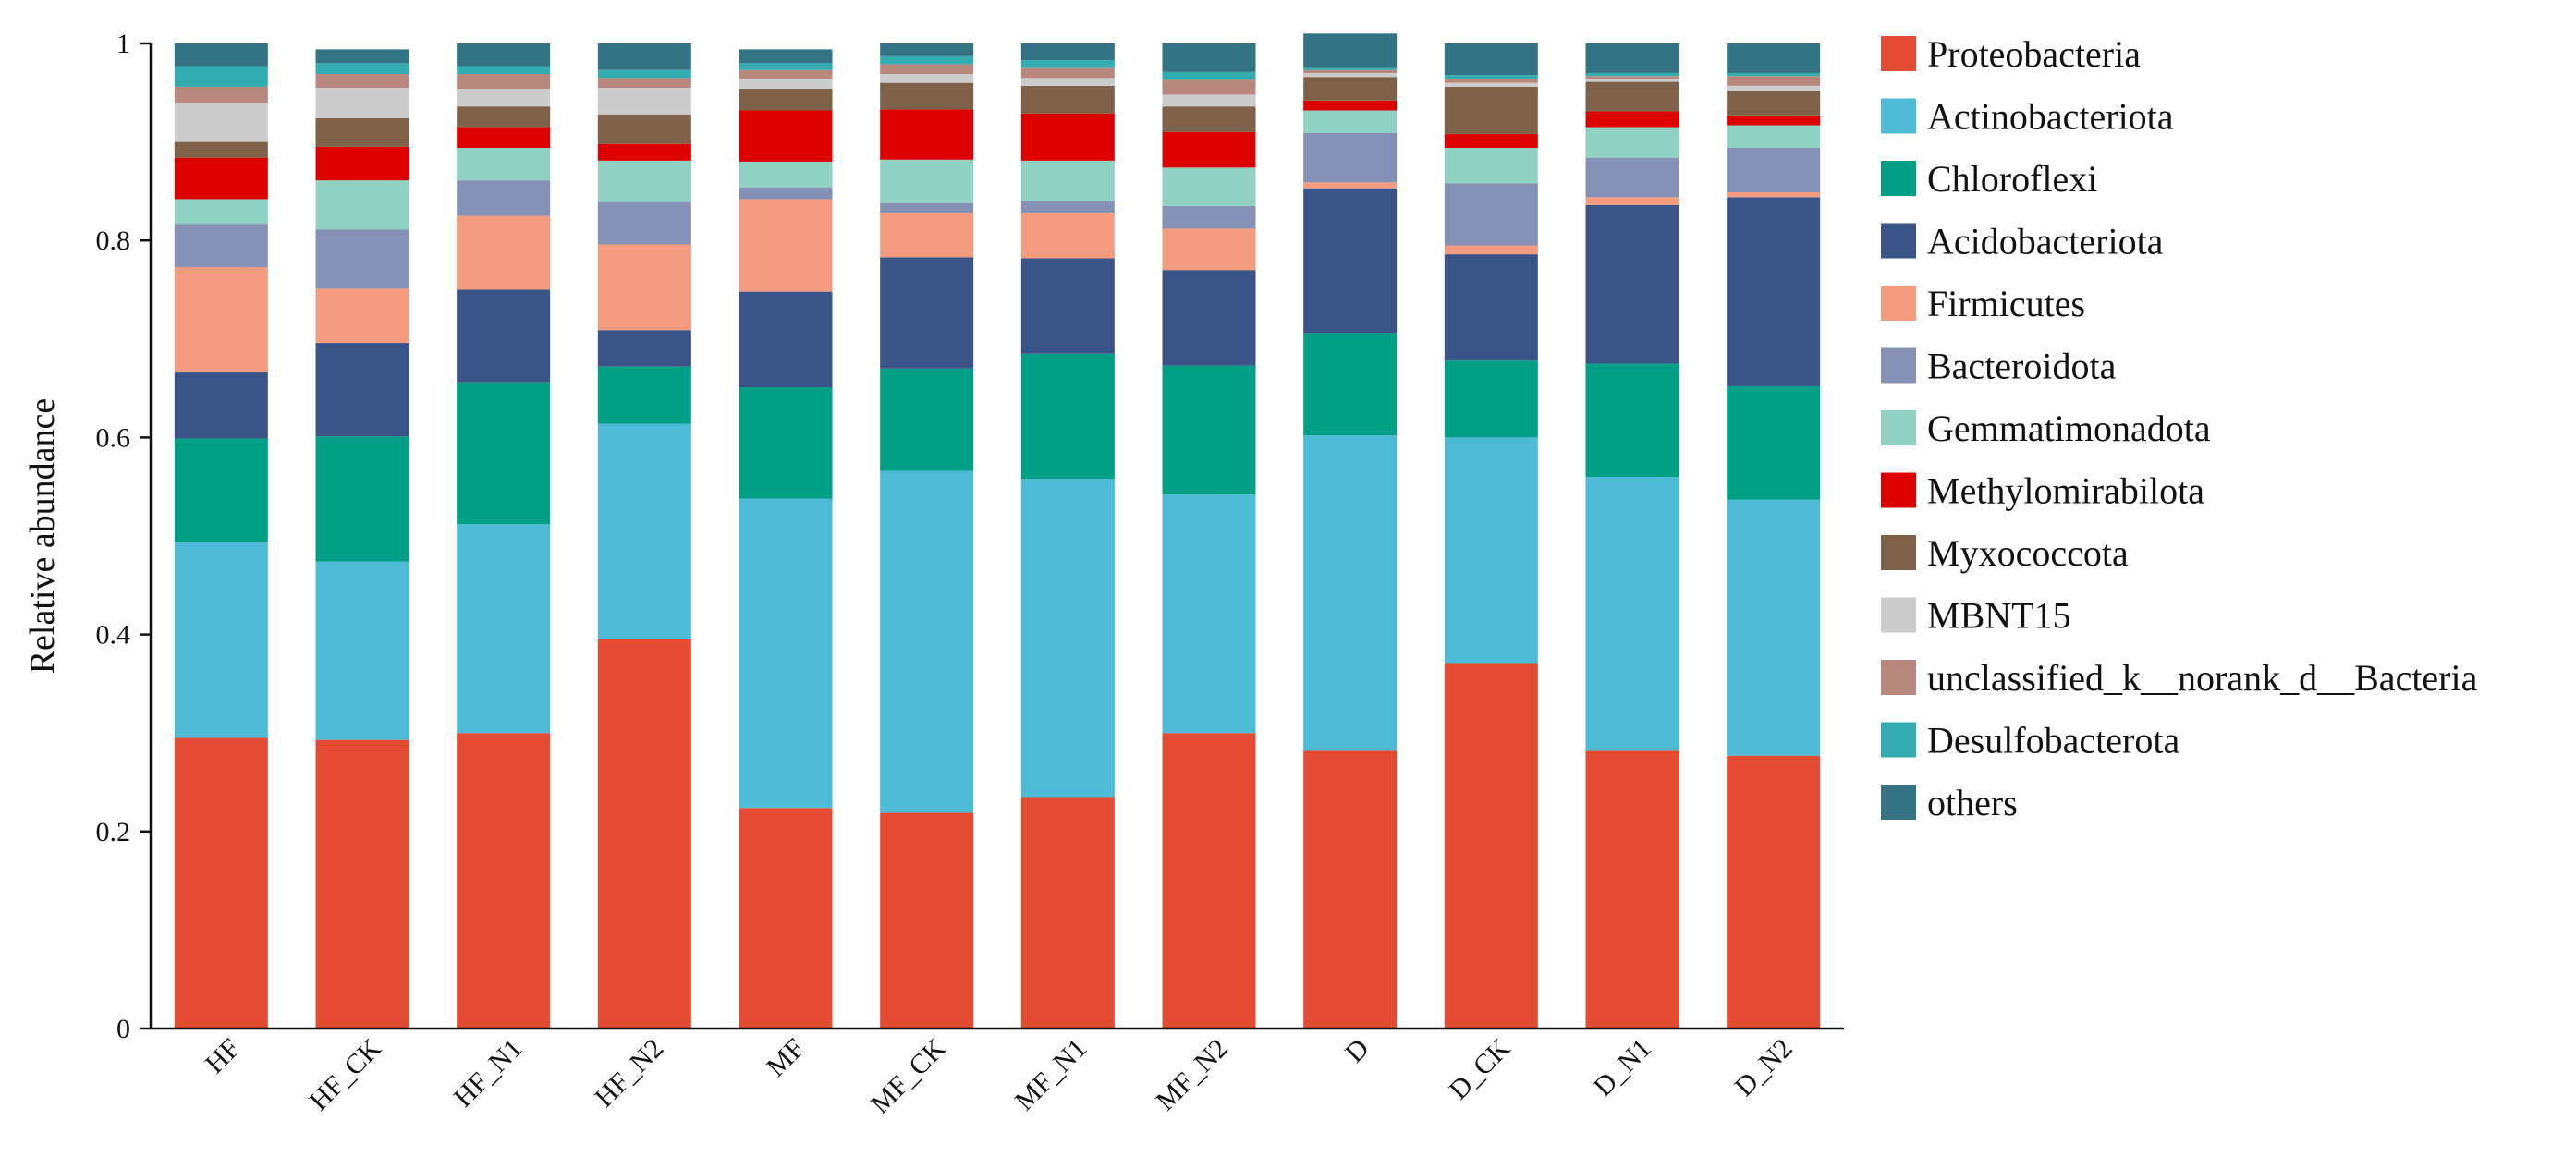 The height and width of the screenshot is (1157, 2576). I want to click on bar-segment-D-Firmicutes, so click(1350, 185).